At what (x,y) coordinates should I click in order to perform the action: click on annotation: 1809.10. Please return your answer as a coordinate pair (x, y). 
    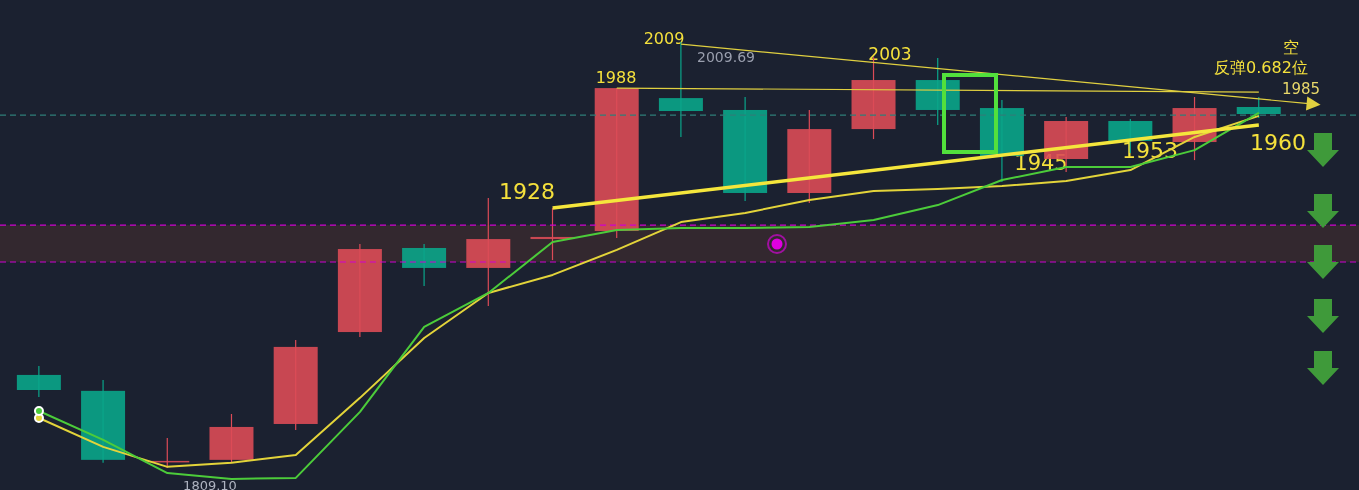
    Looking at the image, I should click on (210, 483).